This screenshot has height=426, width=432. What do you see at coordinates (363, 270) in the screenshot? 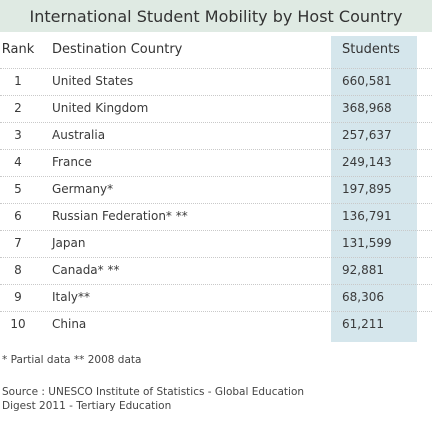
I see `cell-students: 92,881` at bounding box center [363, 270].